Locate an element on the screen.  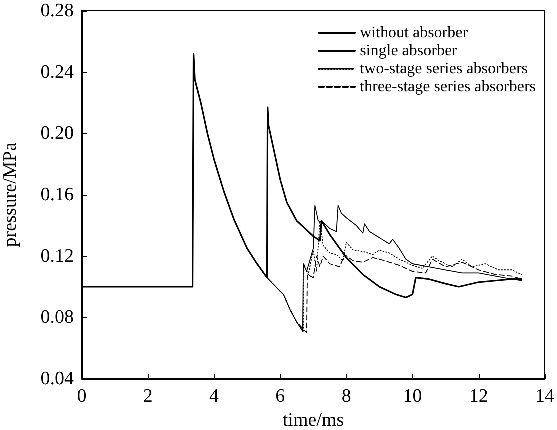
x-tick-label: 6 is located at coordinates (281, 396).